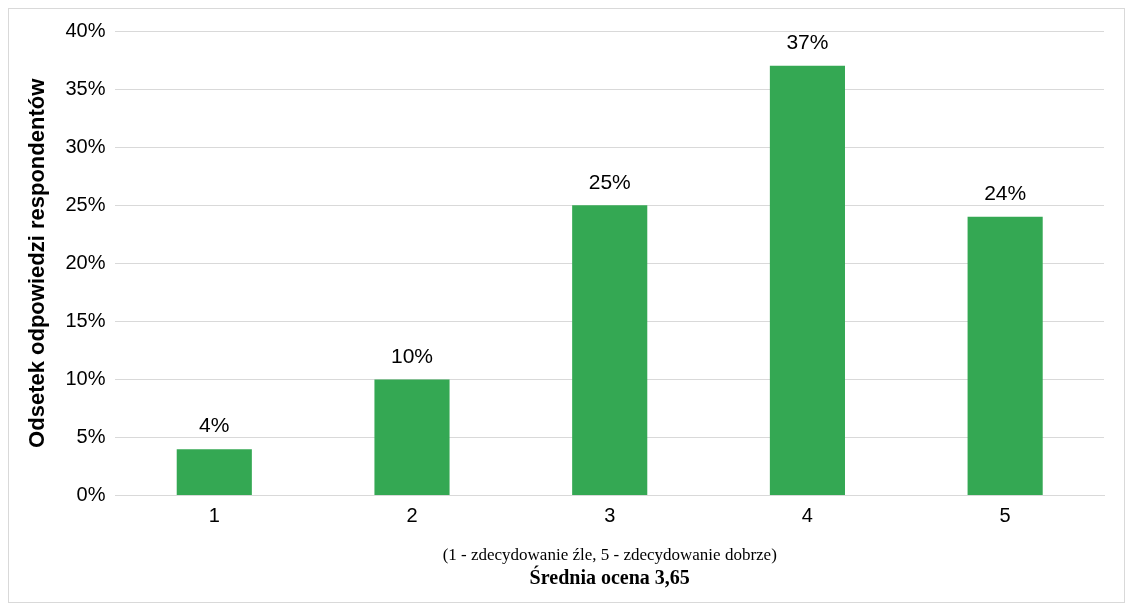  I want to click on text: Średnia ocena 3,65, so click(609, 576).